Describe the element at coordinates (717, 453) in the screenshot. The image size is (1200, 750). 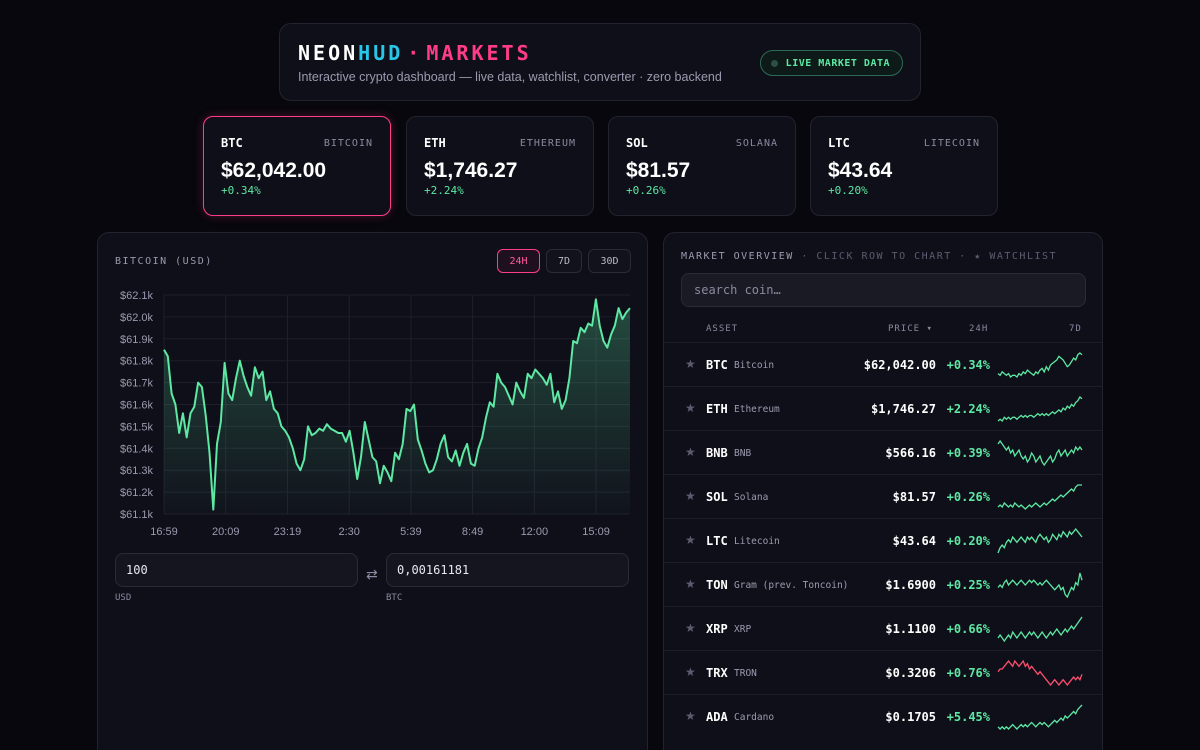
I see `row-symbol: BNB` at that location.